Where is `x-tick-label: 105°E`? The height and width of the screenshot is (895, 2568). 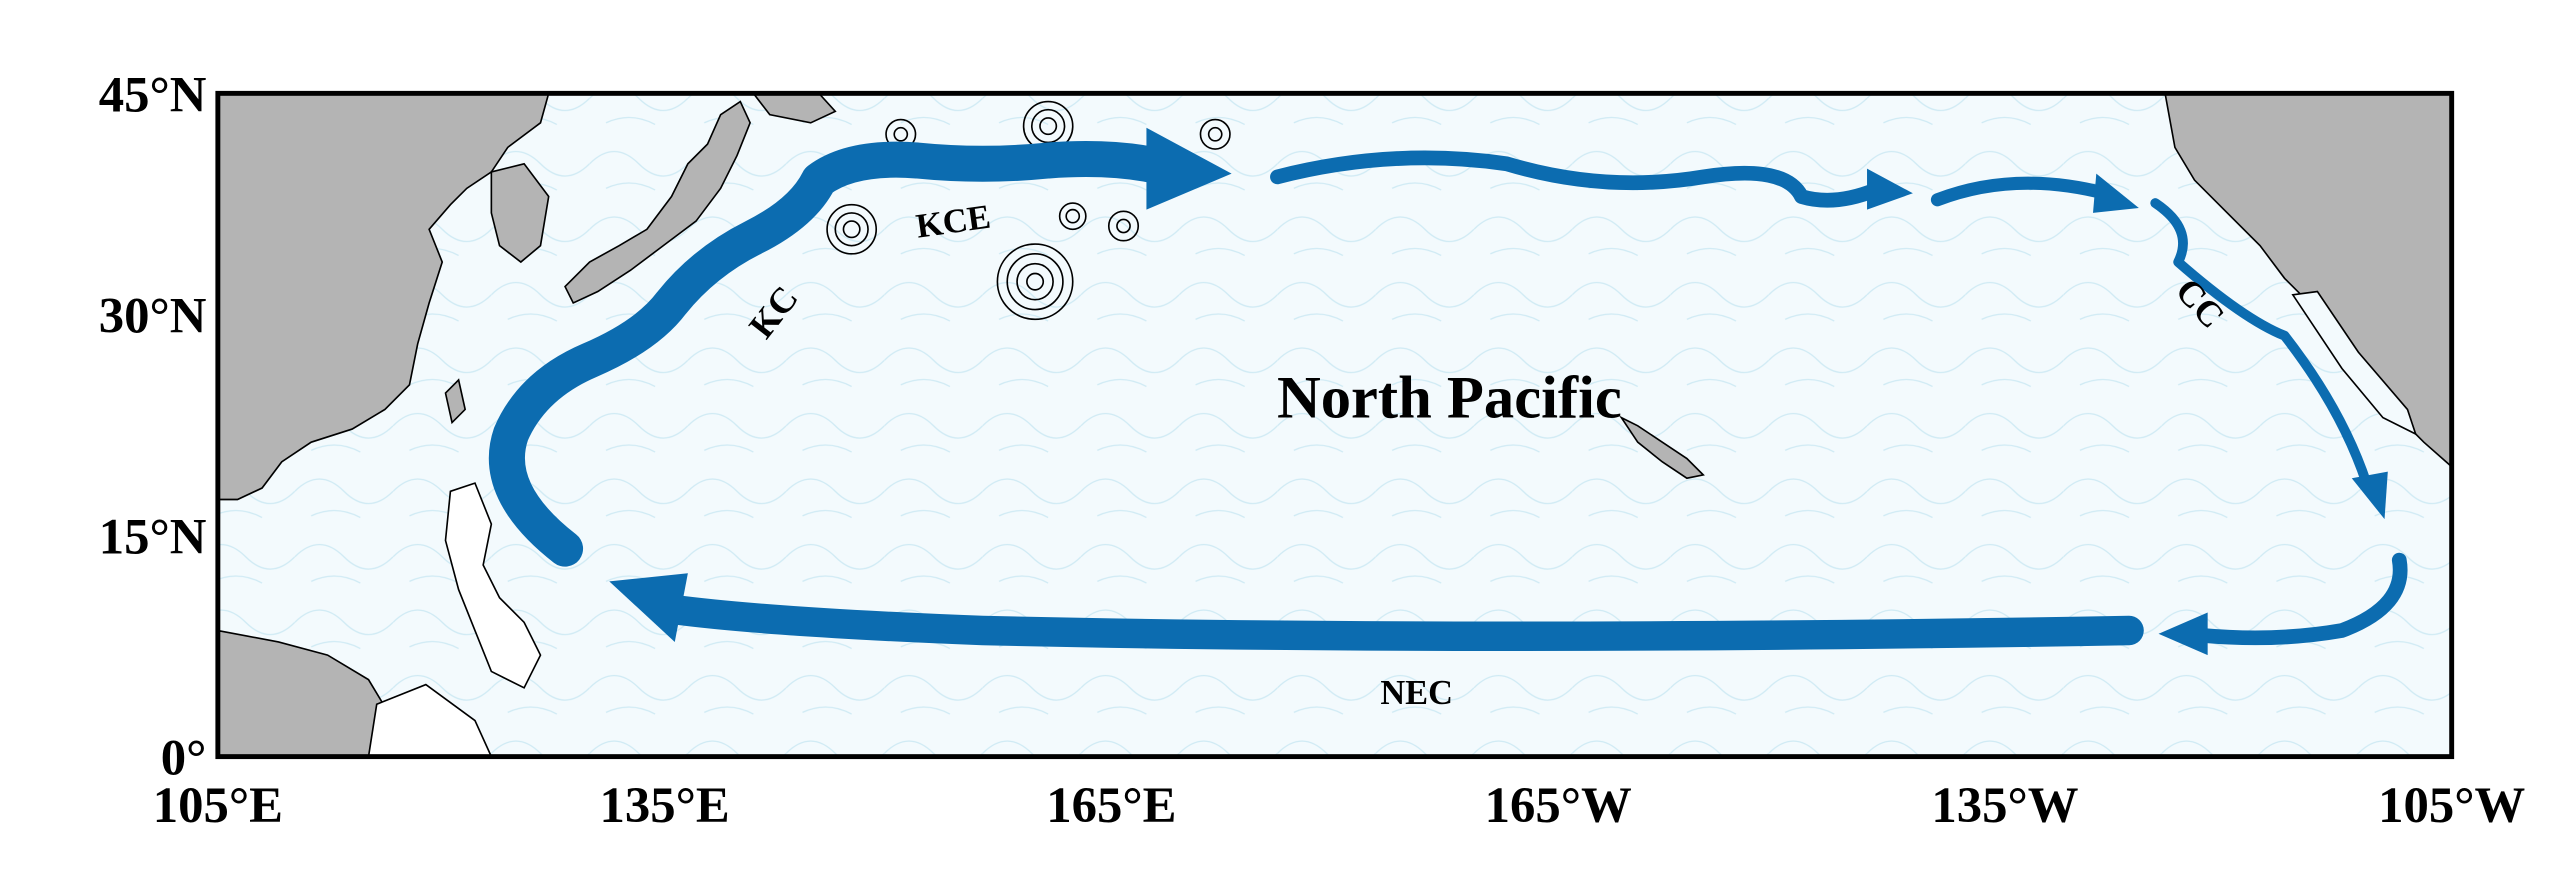 x-tick-label: 105°E is located at coordinates (218, 805).